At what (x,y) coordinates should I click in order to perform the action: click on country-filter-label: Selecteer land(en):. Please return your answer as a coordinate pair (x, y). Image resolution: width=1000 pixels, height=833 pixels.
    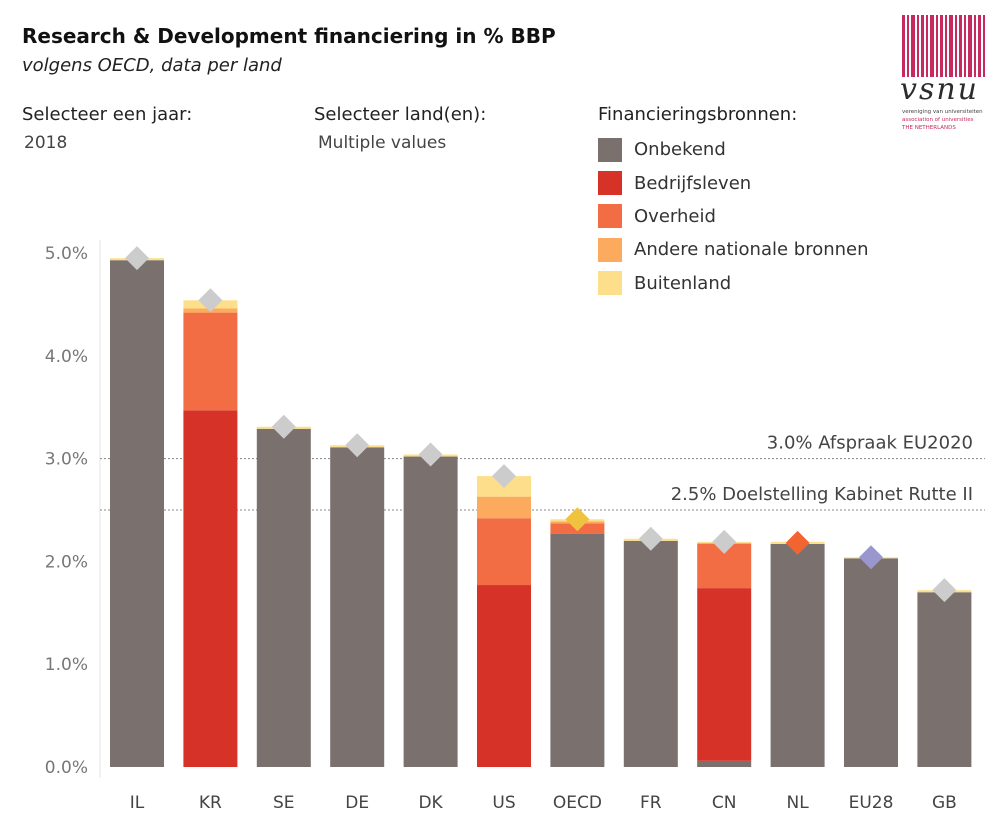
    Looking at the image, I should click on (400, 114).